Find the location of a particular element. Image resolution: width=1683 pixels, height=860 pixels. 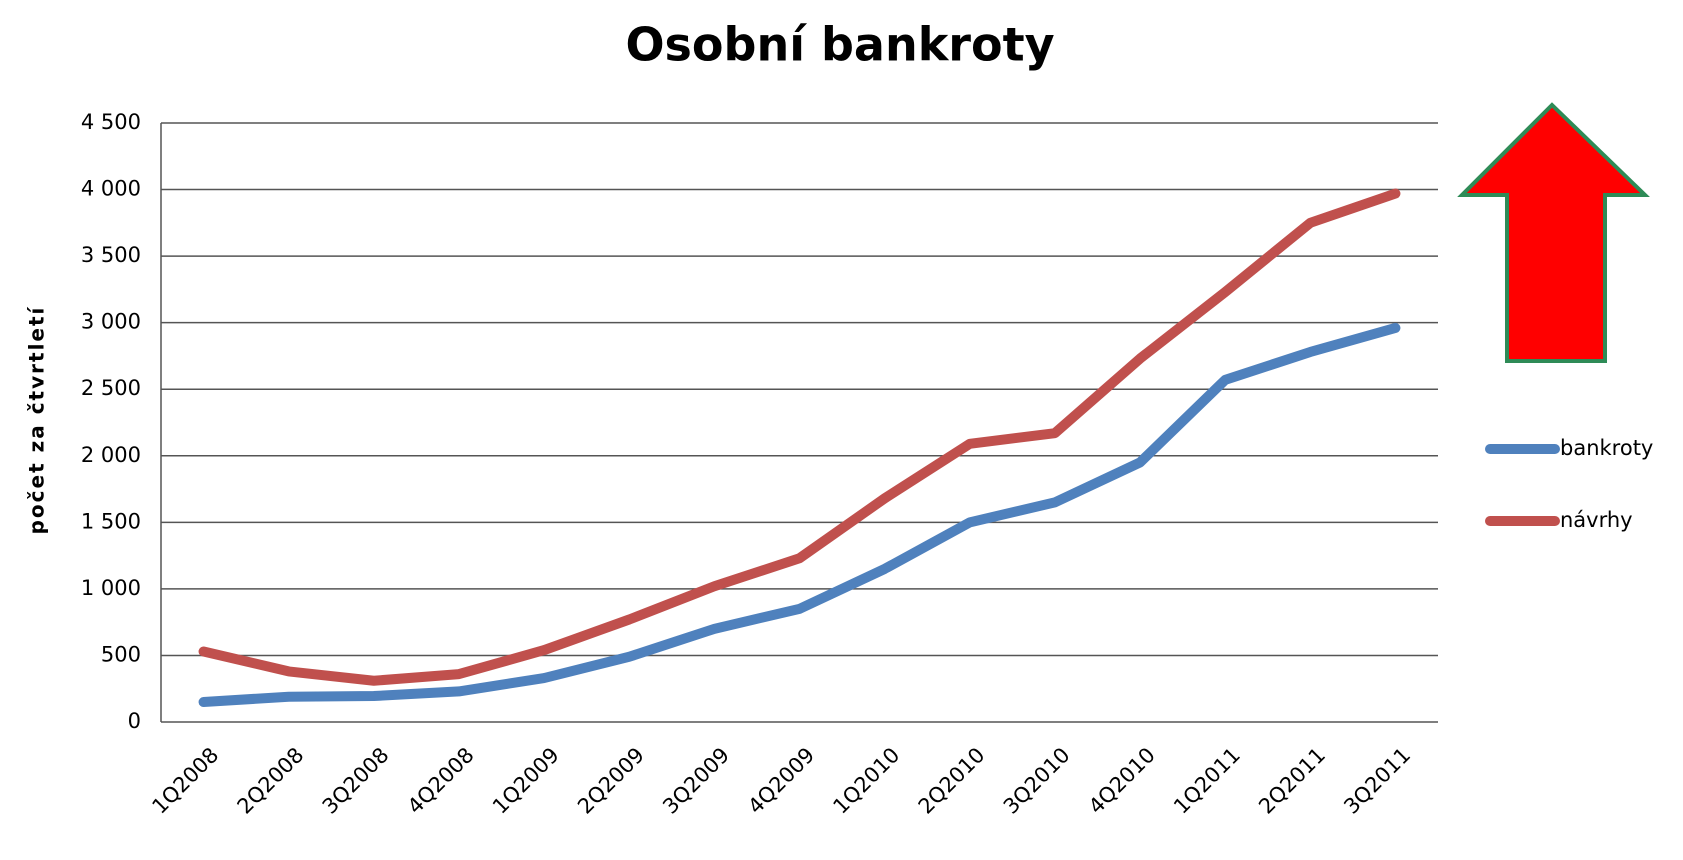

y-tick-label: 0 is located at coordinates (134, 721).